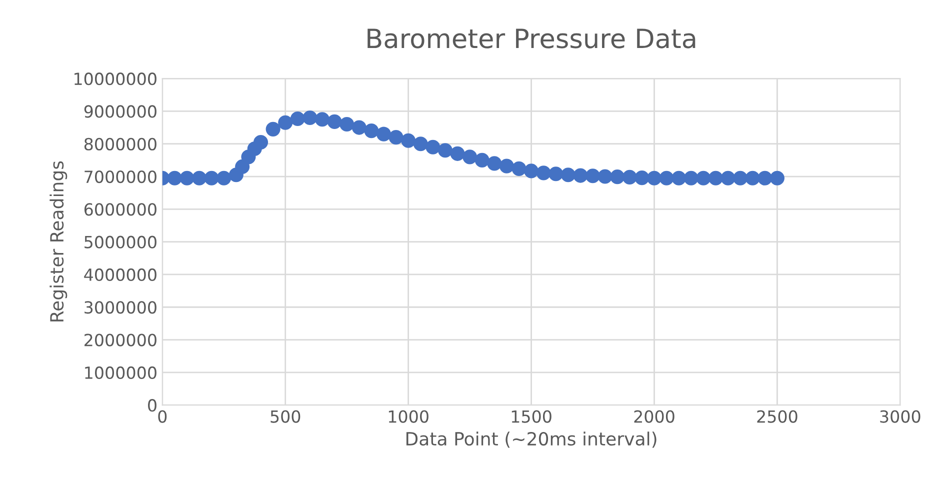 This screenshot has height=491, width=928. What do you see at coordinates (120, 209) in the screenshot?
I see `y-tick-label: 6000000` at bounding box center [120, 209].